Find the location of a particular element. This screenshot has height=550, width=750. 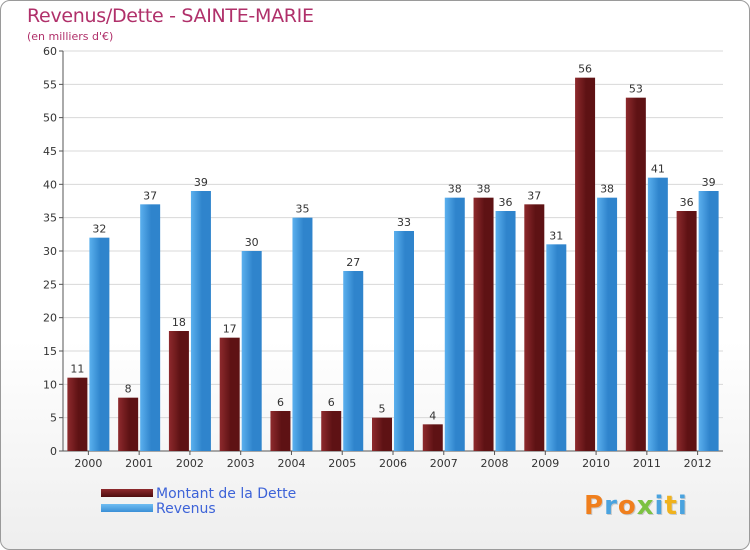

x-tick-label: 2001 is located at coordinates (139, 463).